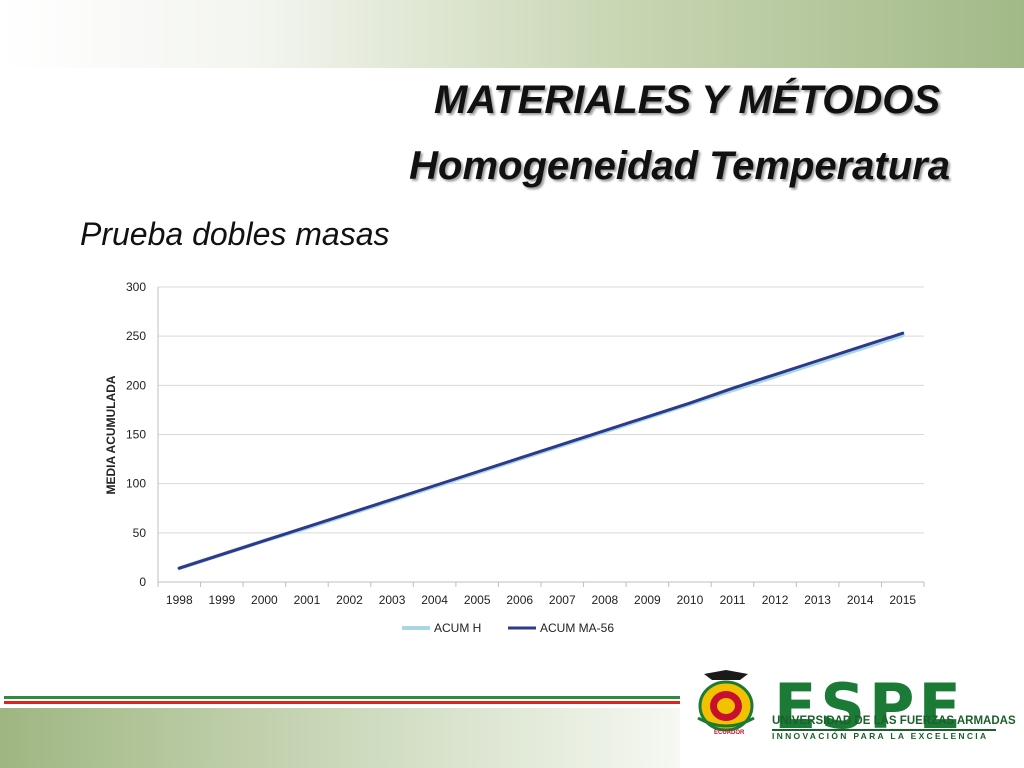 The height and width of the screenshot is (768, 1024). Describe the element at coordinates (111, 434) in the screenshot. I see `y-axis-label: MEDIA ACUMULADA` at that location.